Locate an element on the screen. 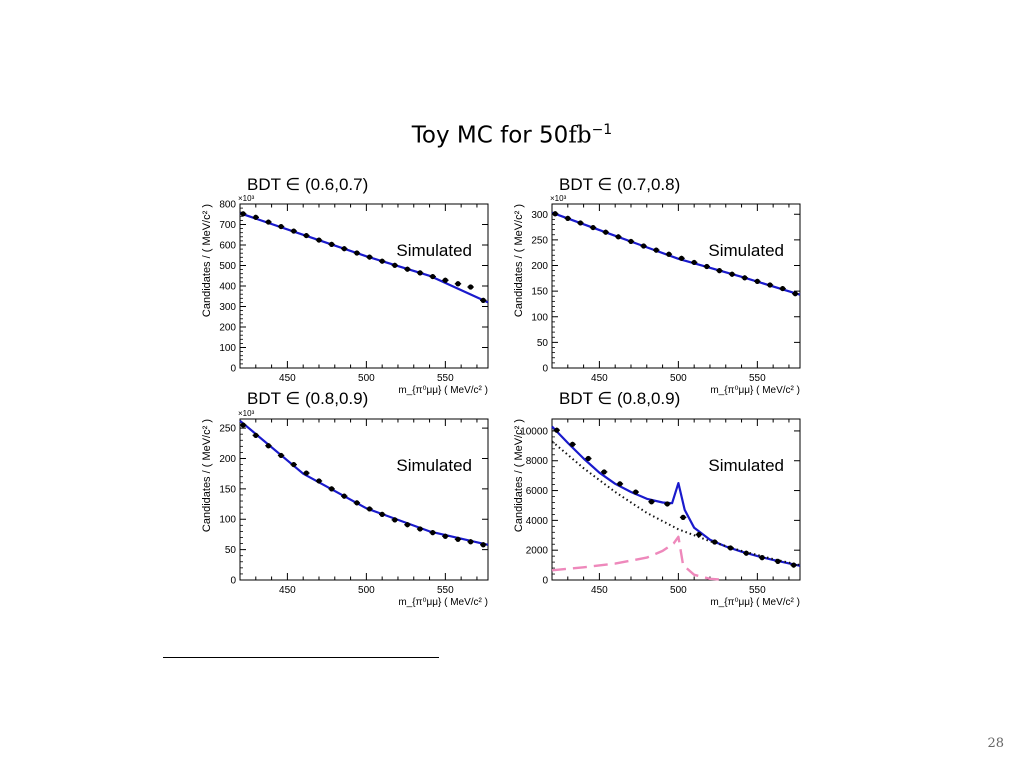 The height and width of the screenshot is (768, 1024). slide-title-text: Toy MC for 50 is located at coordinates (490, 135).